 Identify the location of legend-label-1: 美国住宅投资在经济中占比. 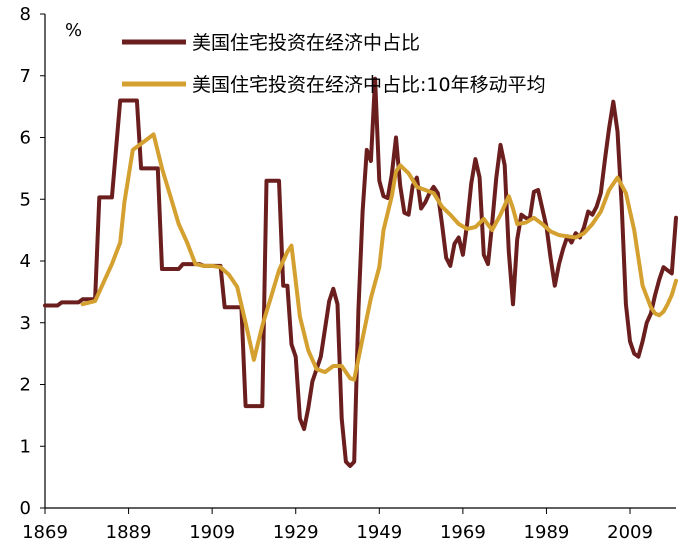
(306, 43).